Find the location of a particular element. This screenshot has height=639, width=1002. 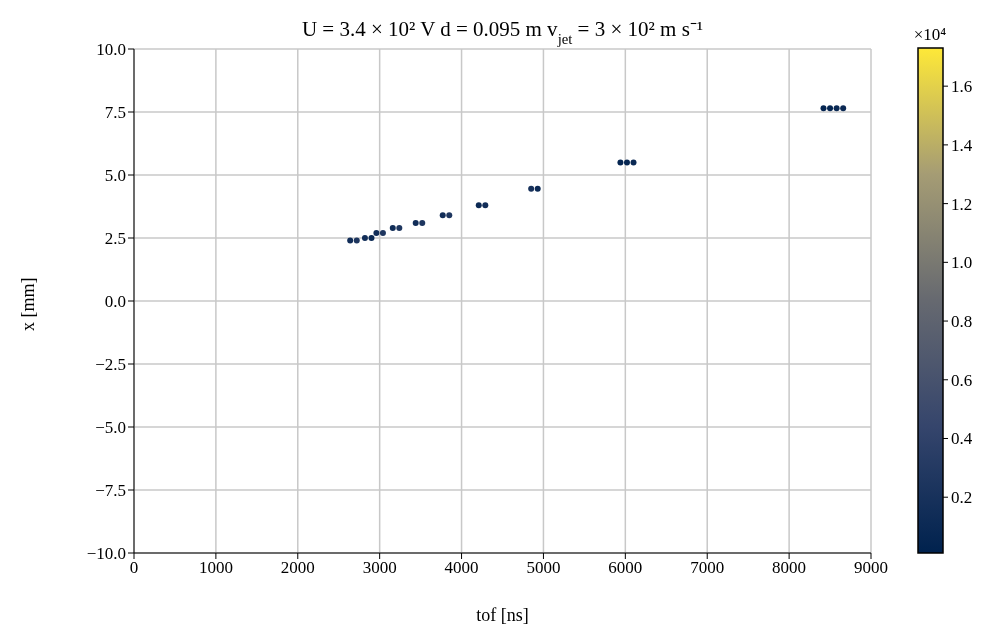

y-tick-label: 10.0 is located at coordinates (111, 50).